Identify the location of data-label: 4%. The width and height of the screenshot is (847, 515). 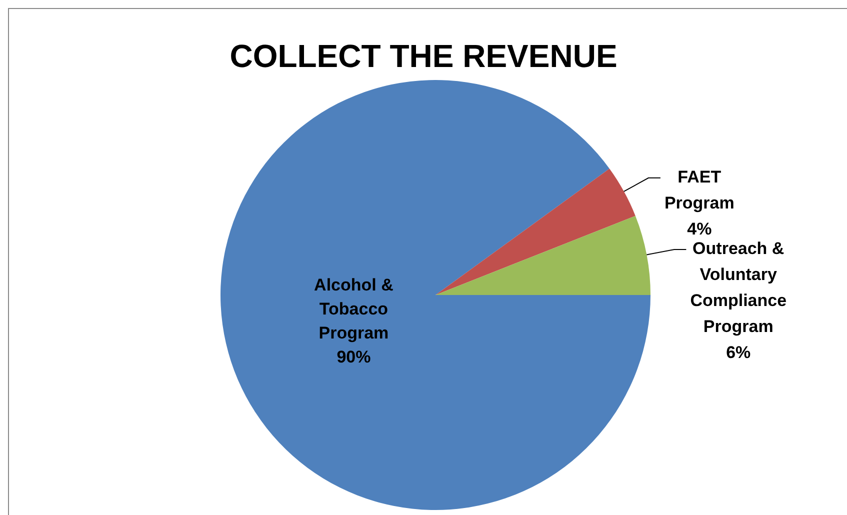
(699, 229).